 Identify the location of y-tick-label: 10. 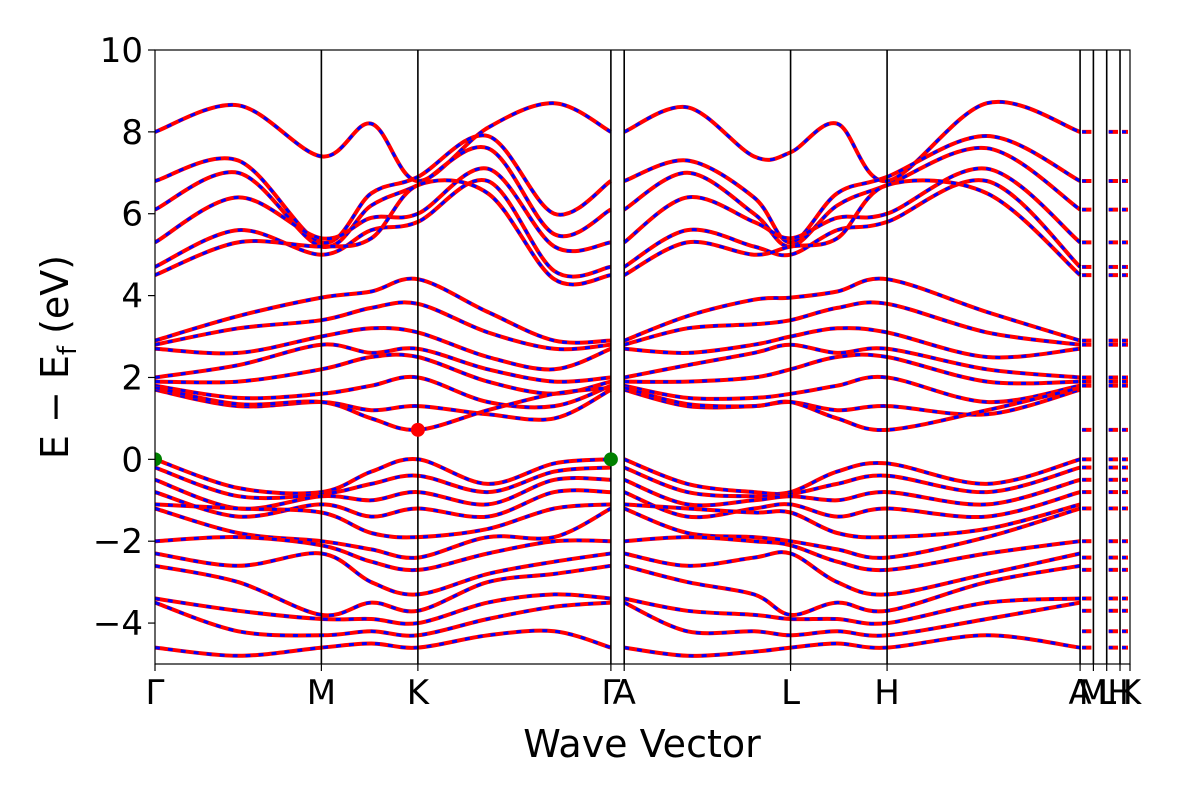
(121, 51).